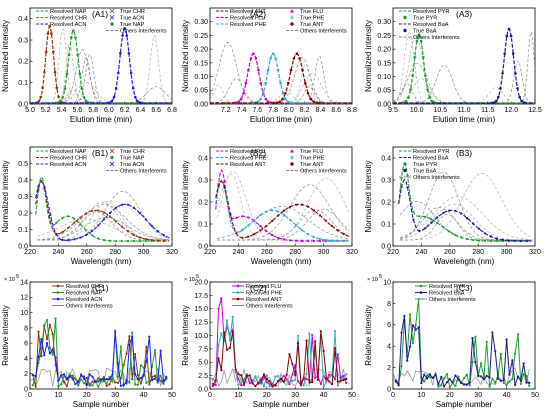 This screenshot has height=417, width=550. What do you see at coordinates (68, 165) in the screenshot?
I see `legend-label: Resolved ACN` at bounding box center [68, 165].